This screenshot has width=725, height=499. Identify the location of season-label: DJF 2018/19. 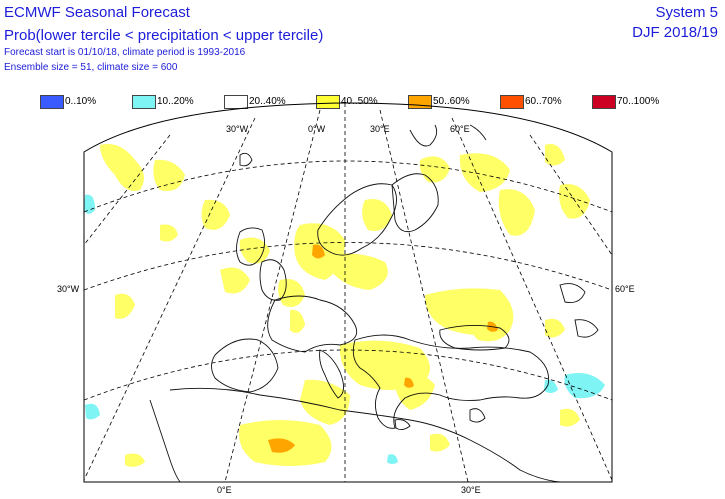
(675, 32).